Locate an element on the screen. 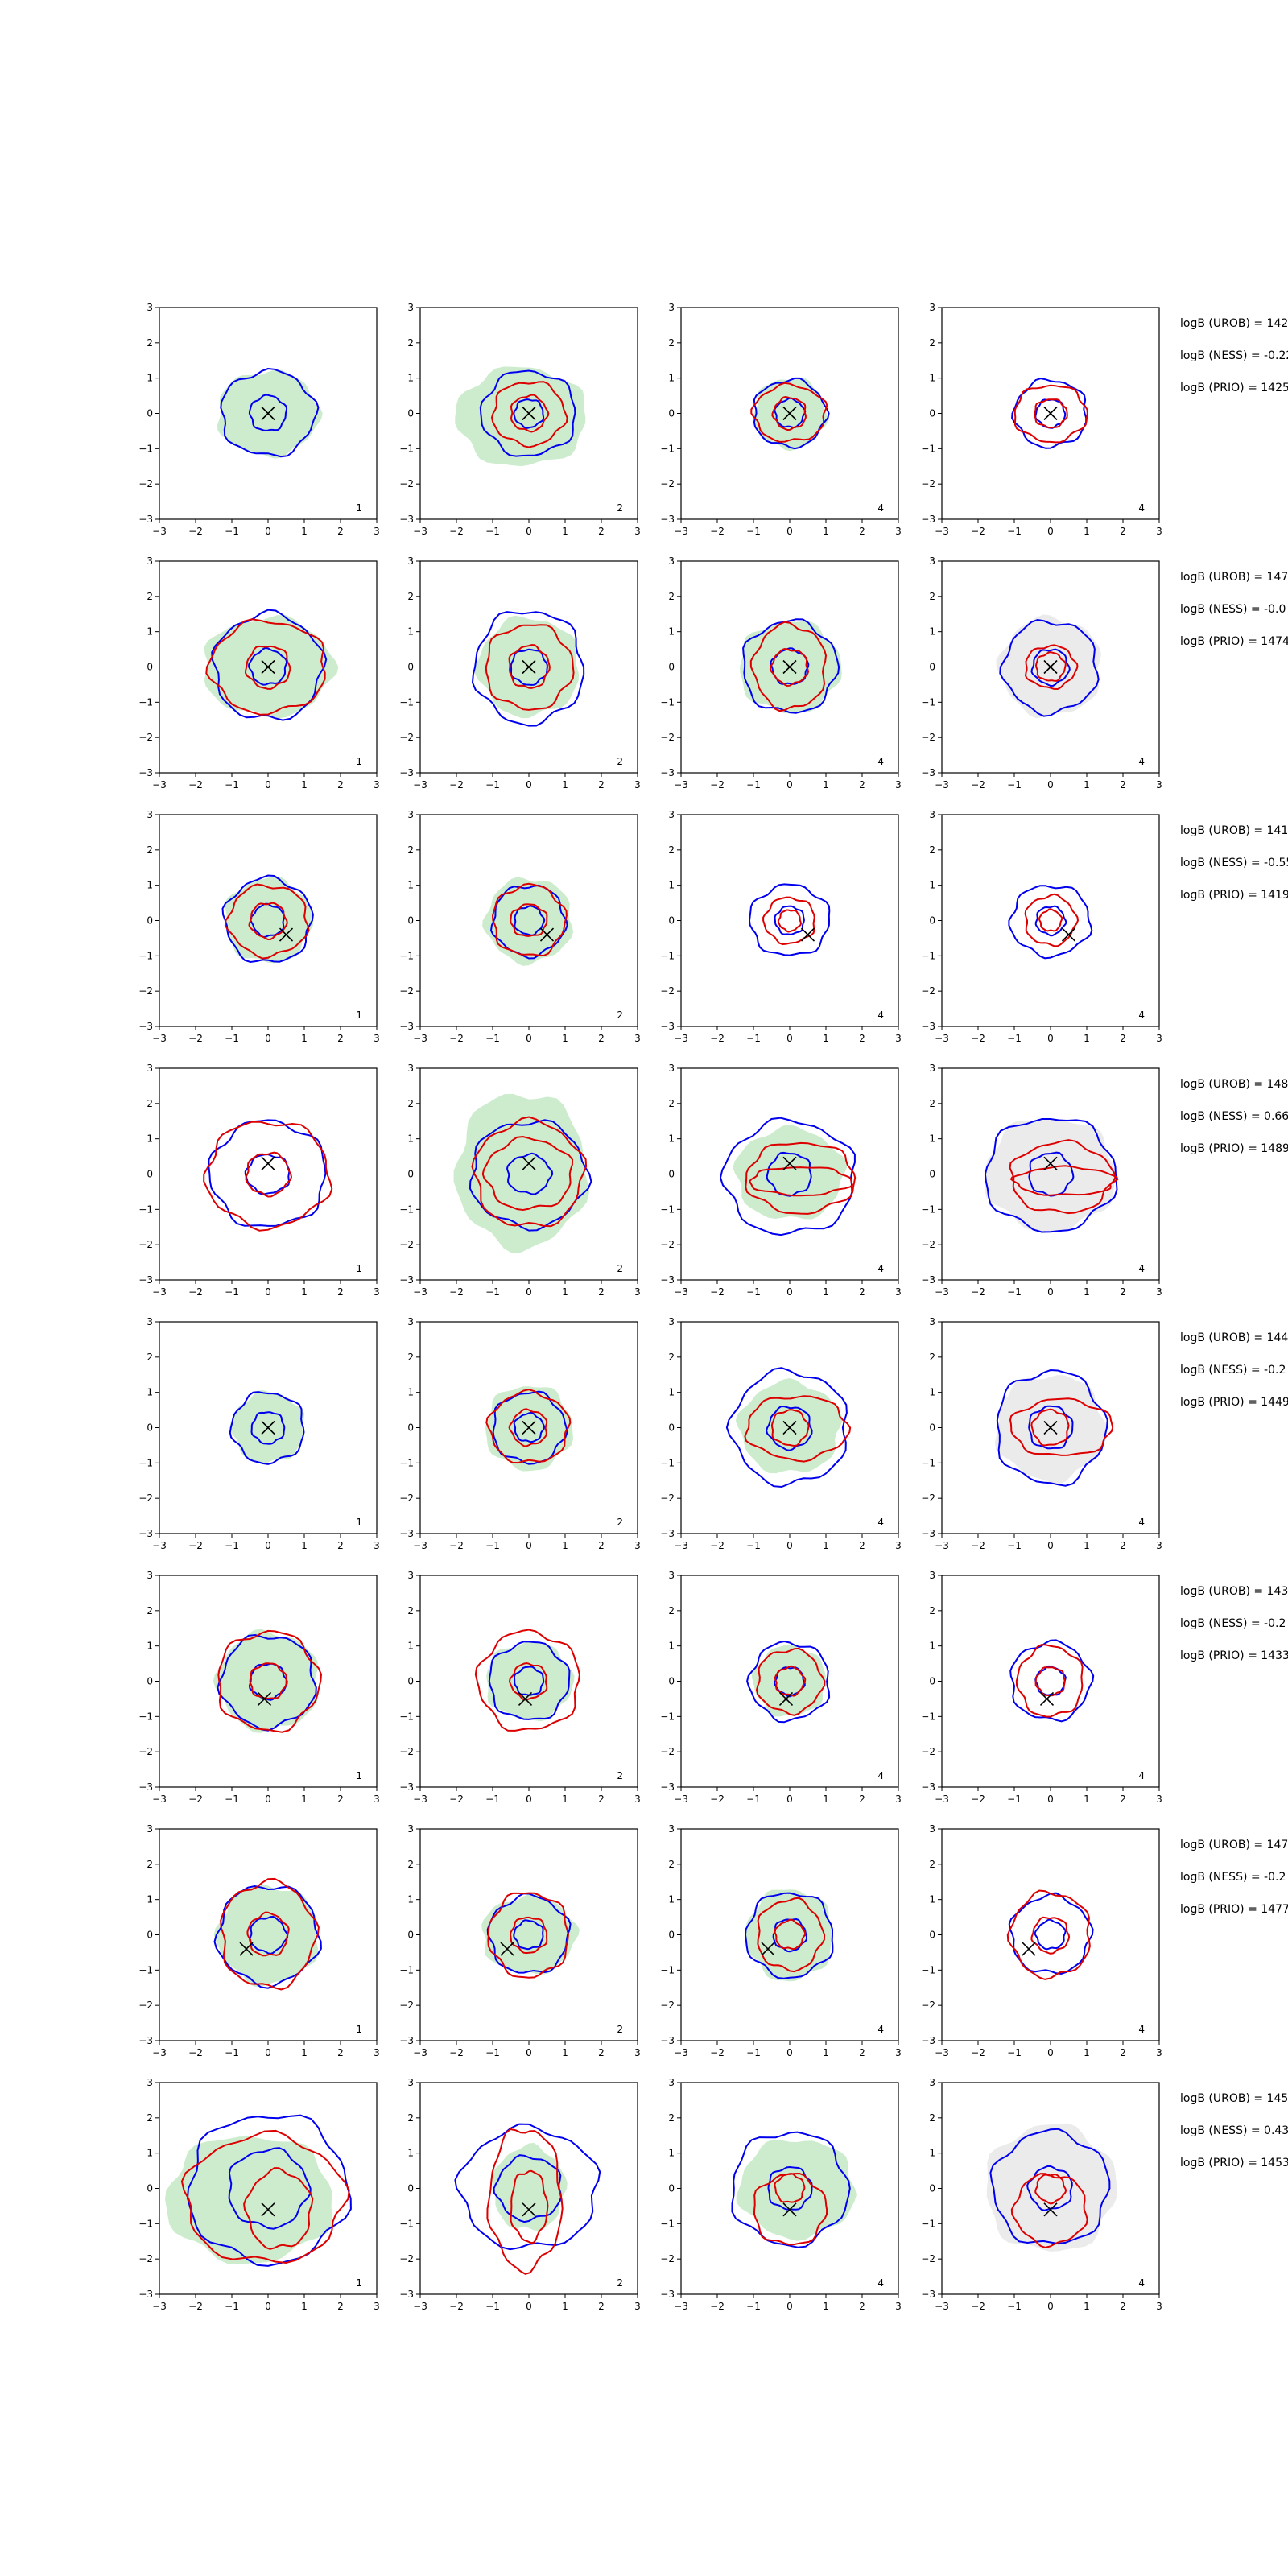  logb-text-3: logB (PRIO) = 1474 is located at coordinates (1234, 641).